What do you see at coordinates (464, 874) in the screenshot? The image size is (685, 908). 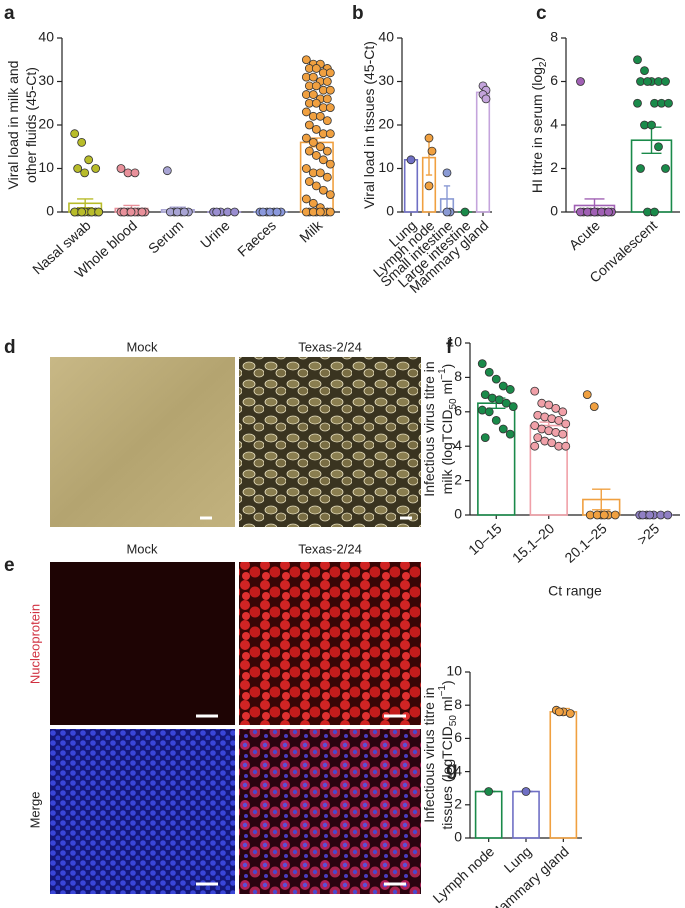 I see `x-tick-label: Lymph node` at bounding box center [464, 874].